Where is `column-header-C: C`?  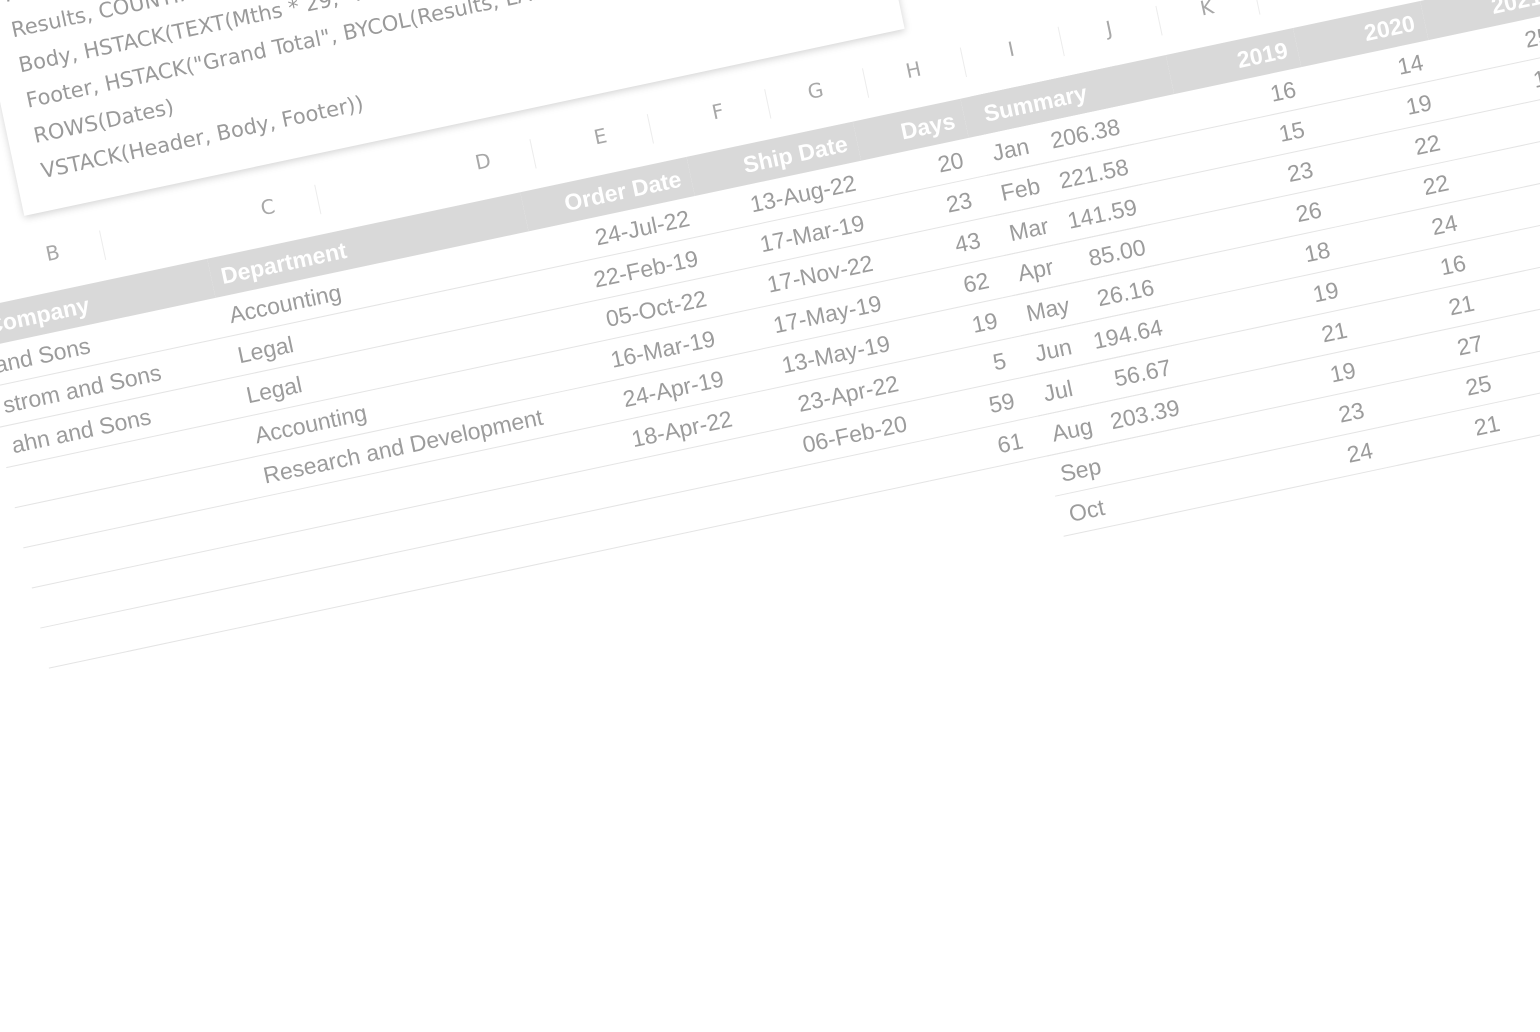 column-header-C: C is located at coordinates (269, 210).